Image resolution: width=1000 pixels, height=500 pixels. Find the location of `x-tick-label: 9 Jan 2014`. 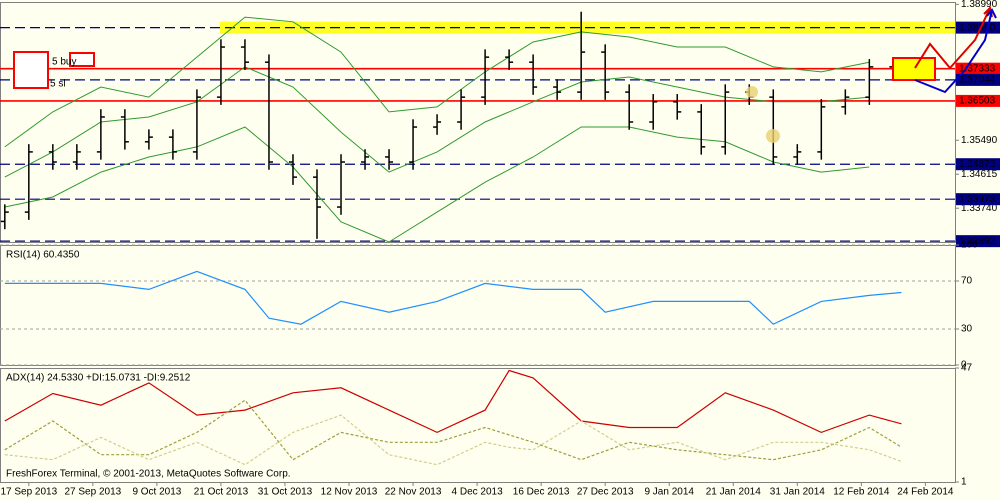

x-tick-label: 9 Jan 2014 is located at coordinates (669, 492).